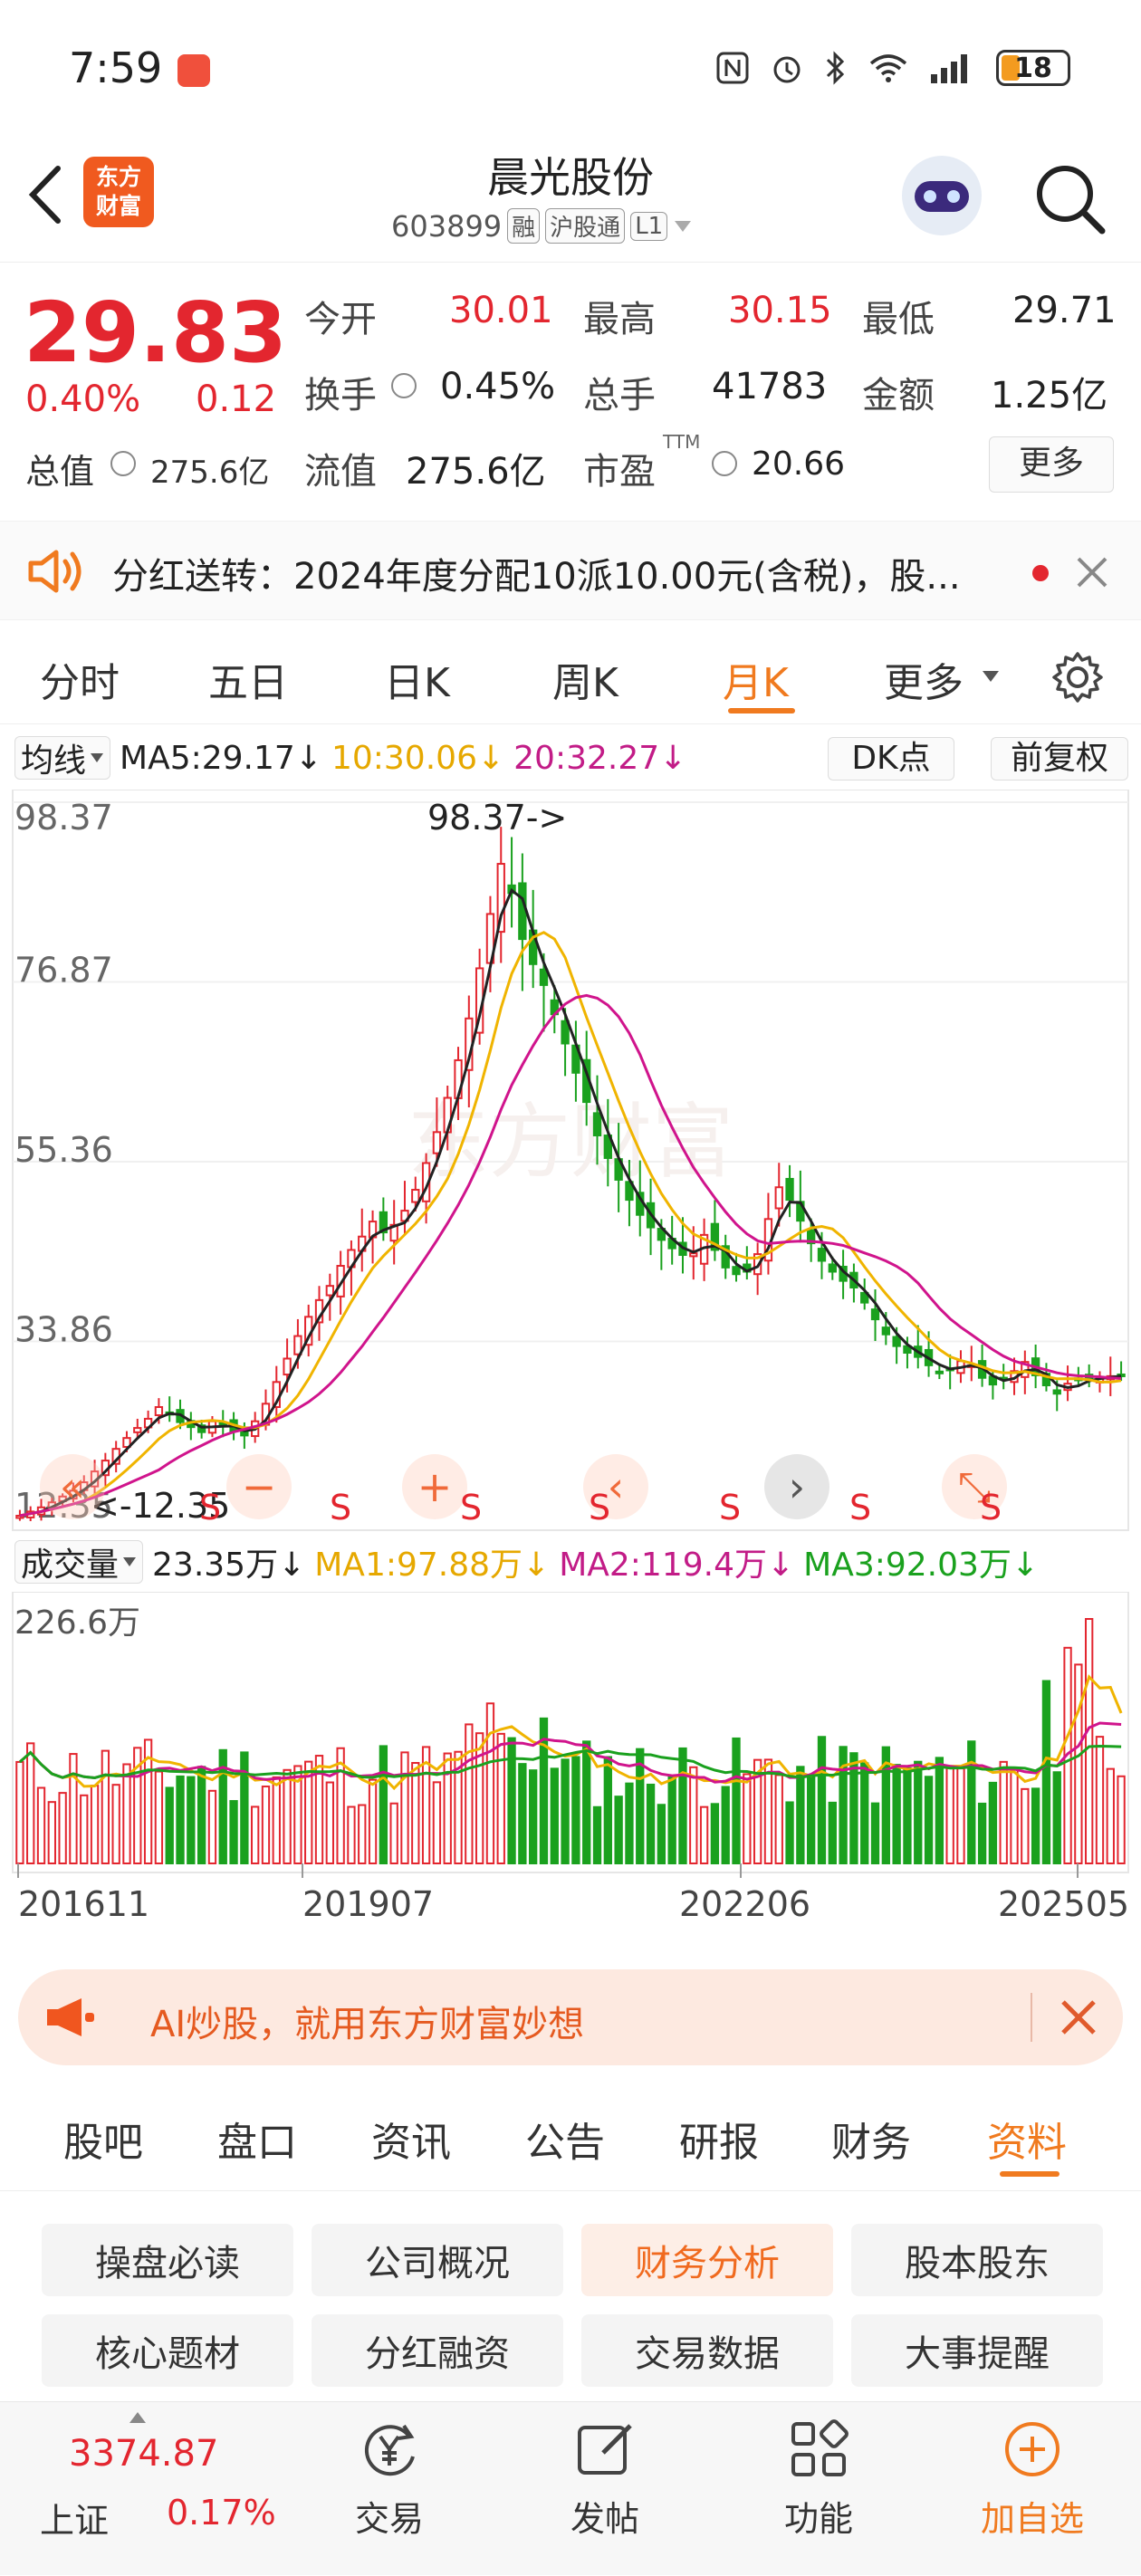 This screenshot has height=2576, width=1141. I want to click on tab-monthly-k: 月K, so click(756, 683).